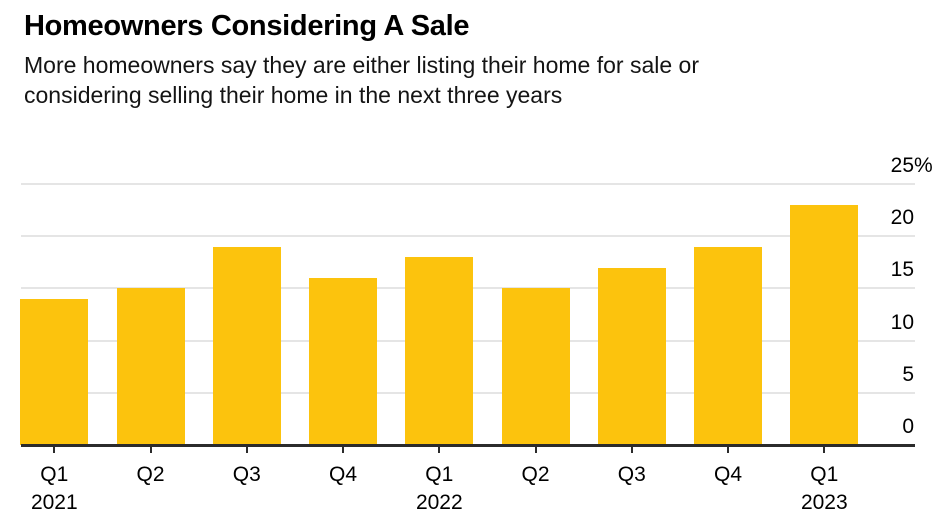 The width and height of the screenshot is (951, 526). Describe the element at coordinates (902, 218) in the screenshot. I see `y-axis-tick-label: 20` at that location.